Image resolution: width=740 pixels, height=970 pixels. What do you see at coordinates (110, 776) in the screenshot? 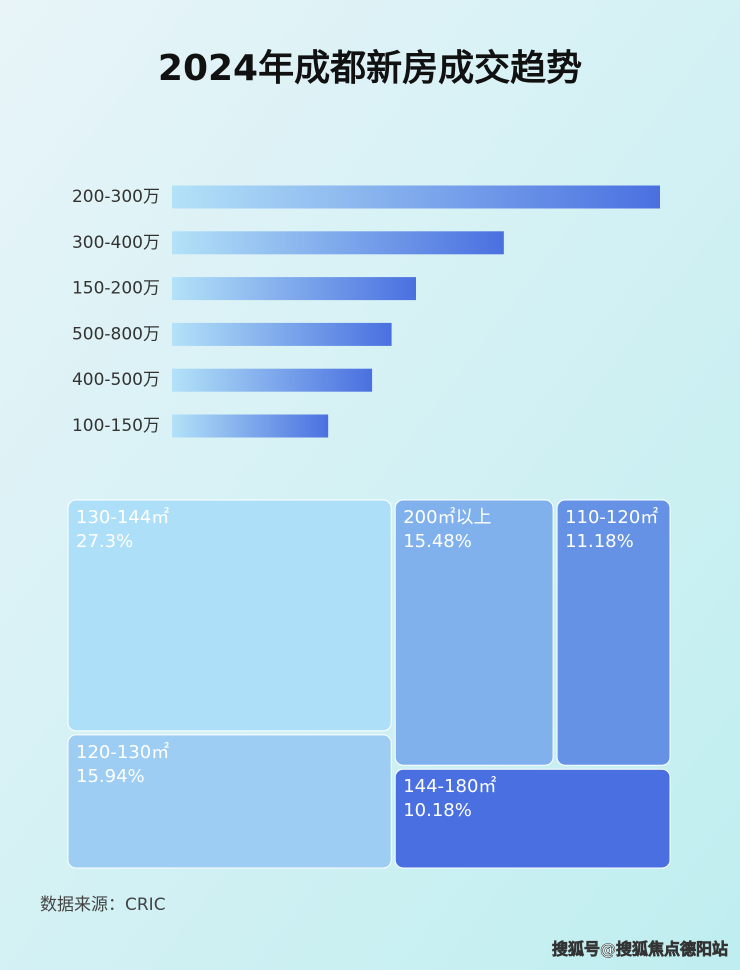
I see `cell-value: 15.94%` at bounding box center [110, 776].